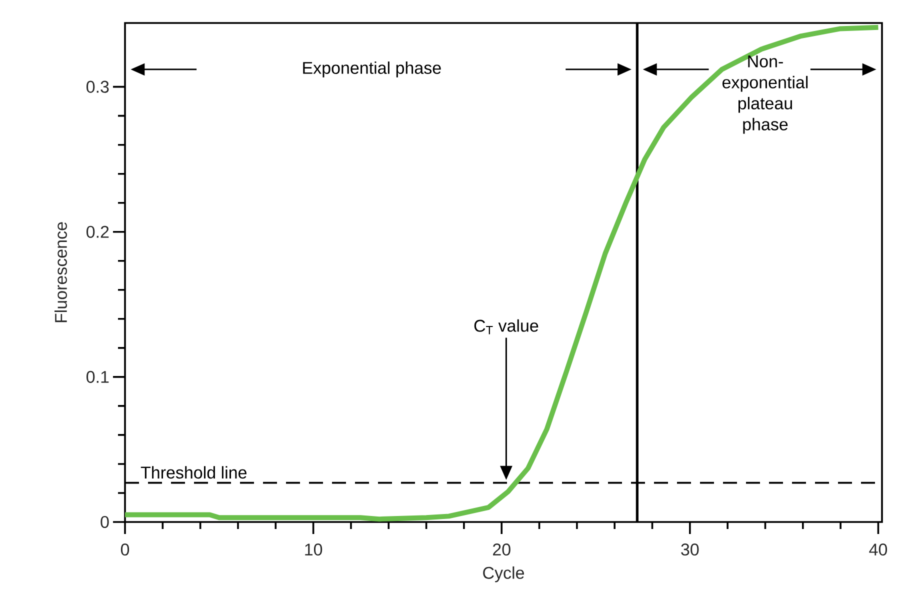 The image size is (903, 613). What do you see at coordinates (193, 472) in the screenshot?
I see `ref-line-label: Threshold line` at bounding box center [193, 472].